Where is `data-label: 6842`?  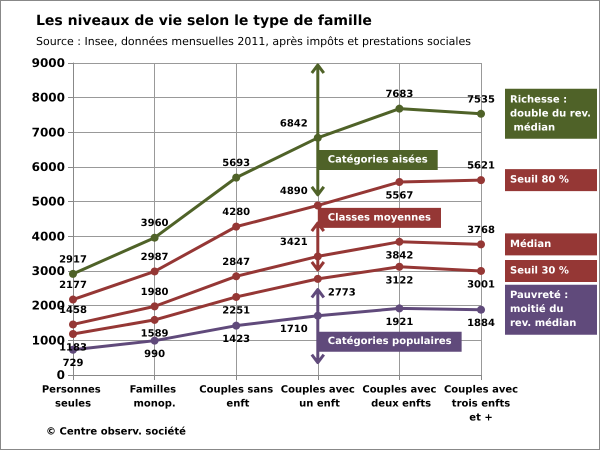
data-label: 6842 is located at coordinates (294, 124).